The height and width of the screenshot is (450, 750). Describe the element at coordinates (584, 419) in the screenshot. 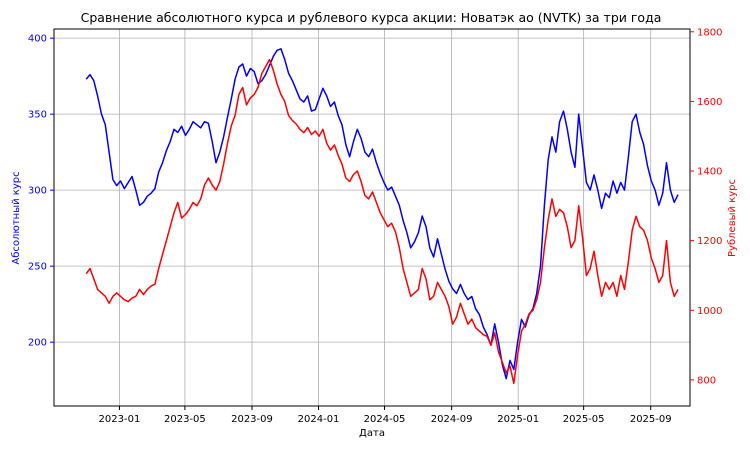

I see `x-tick-label: 2025-05` at that location.